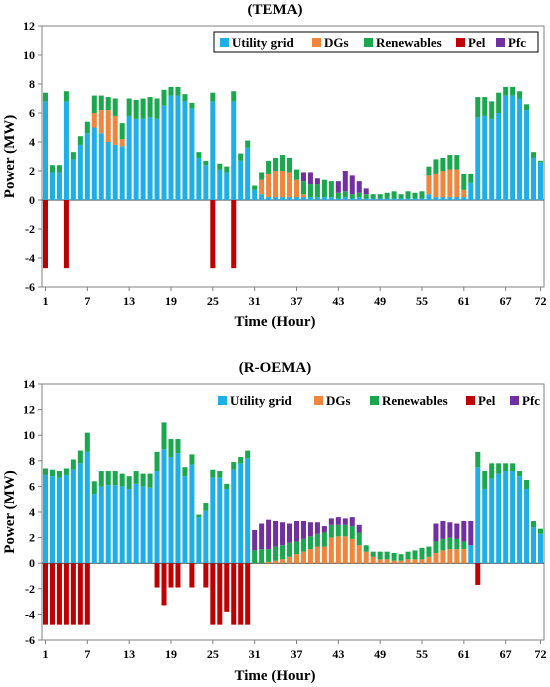  I want to click on chart1-bar-dgs-h10, so click(108, 126).